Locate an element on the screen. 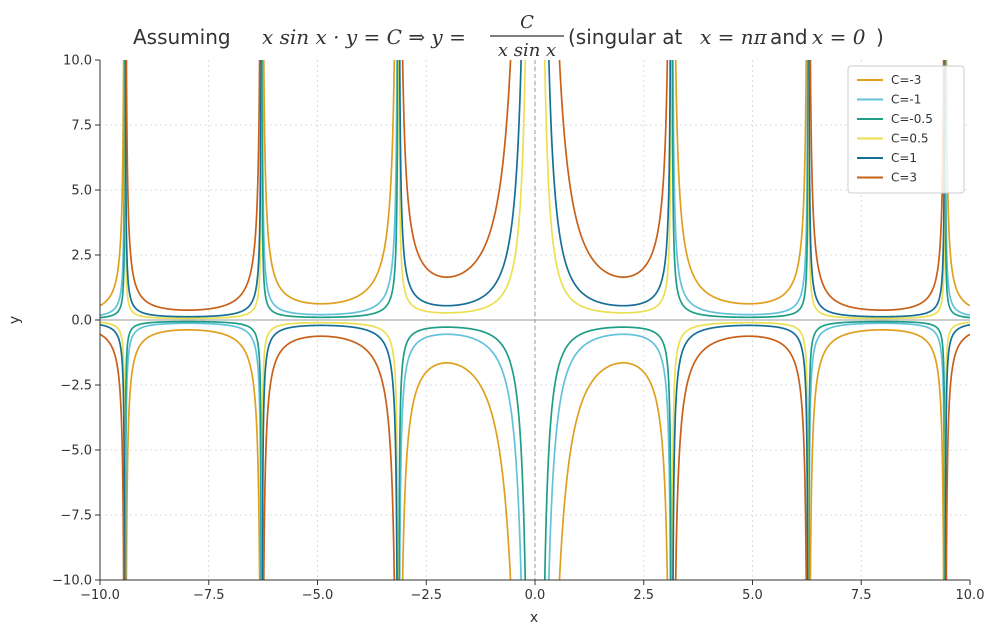 The image size is (995, 625). legend-label: C=1 is located at coordinates (904, 158).